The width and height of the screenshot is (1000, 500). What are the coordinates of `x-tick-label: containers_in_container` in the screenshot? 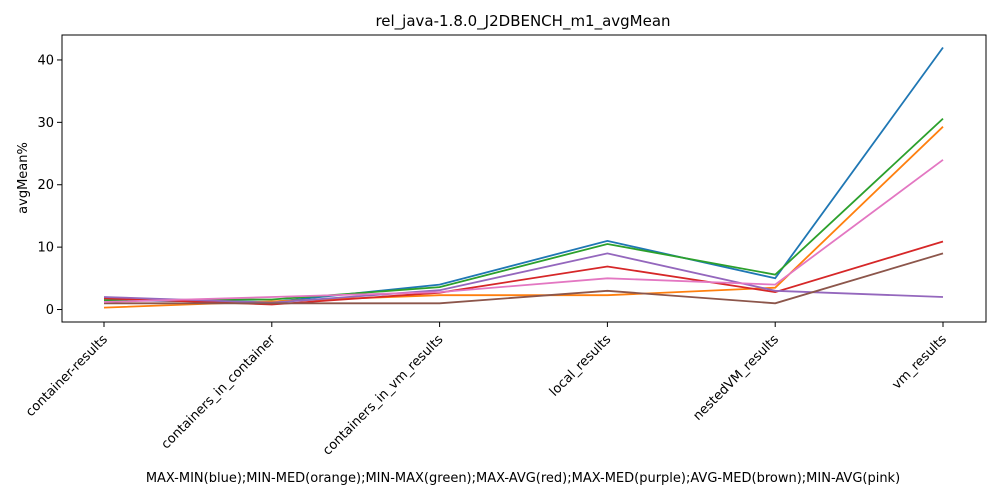 It's located at (219, 392).